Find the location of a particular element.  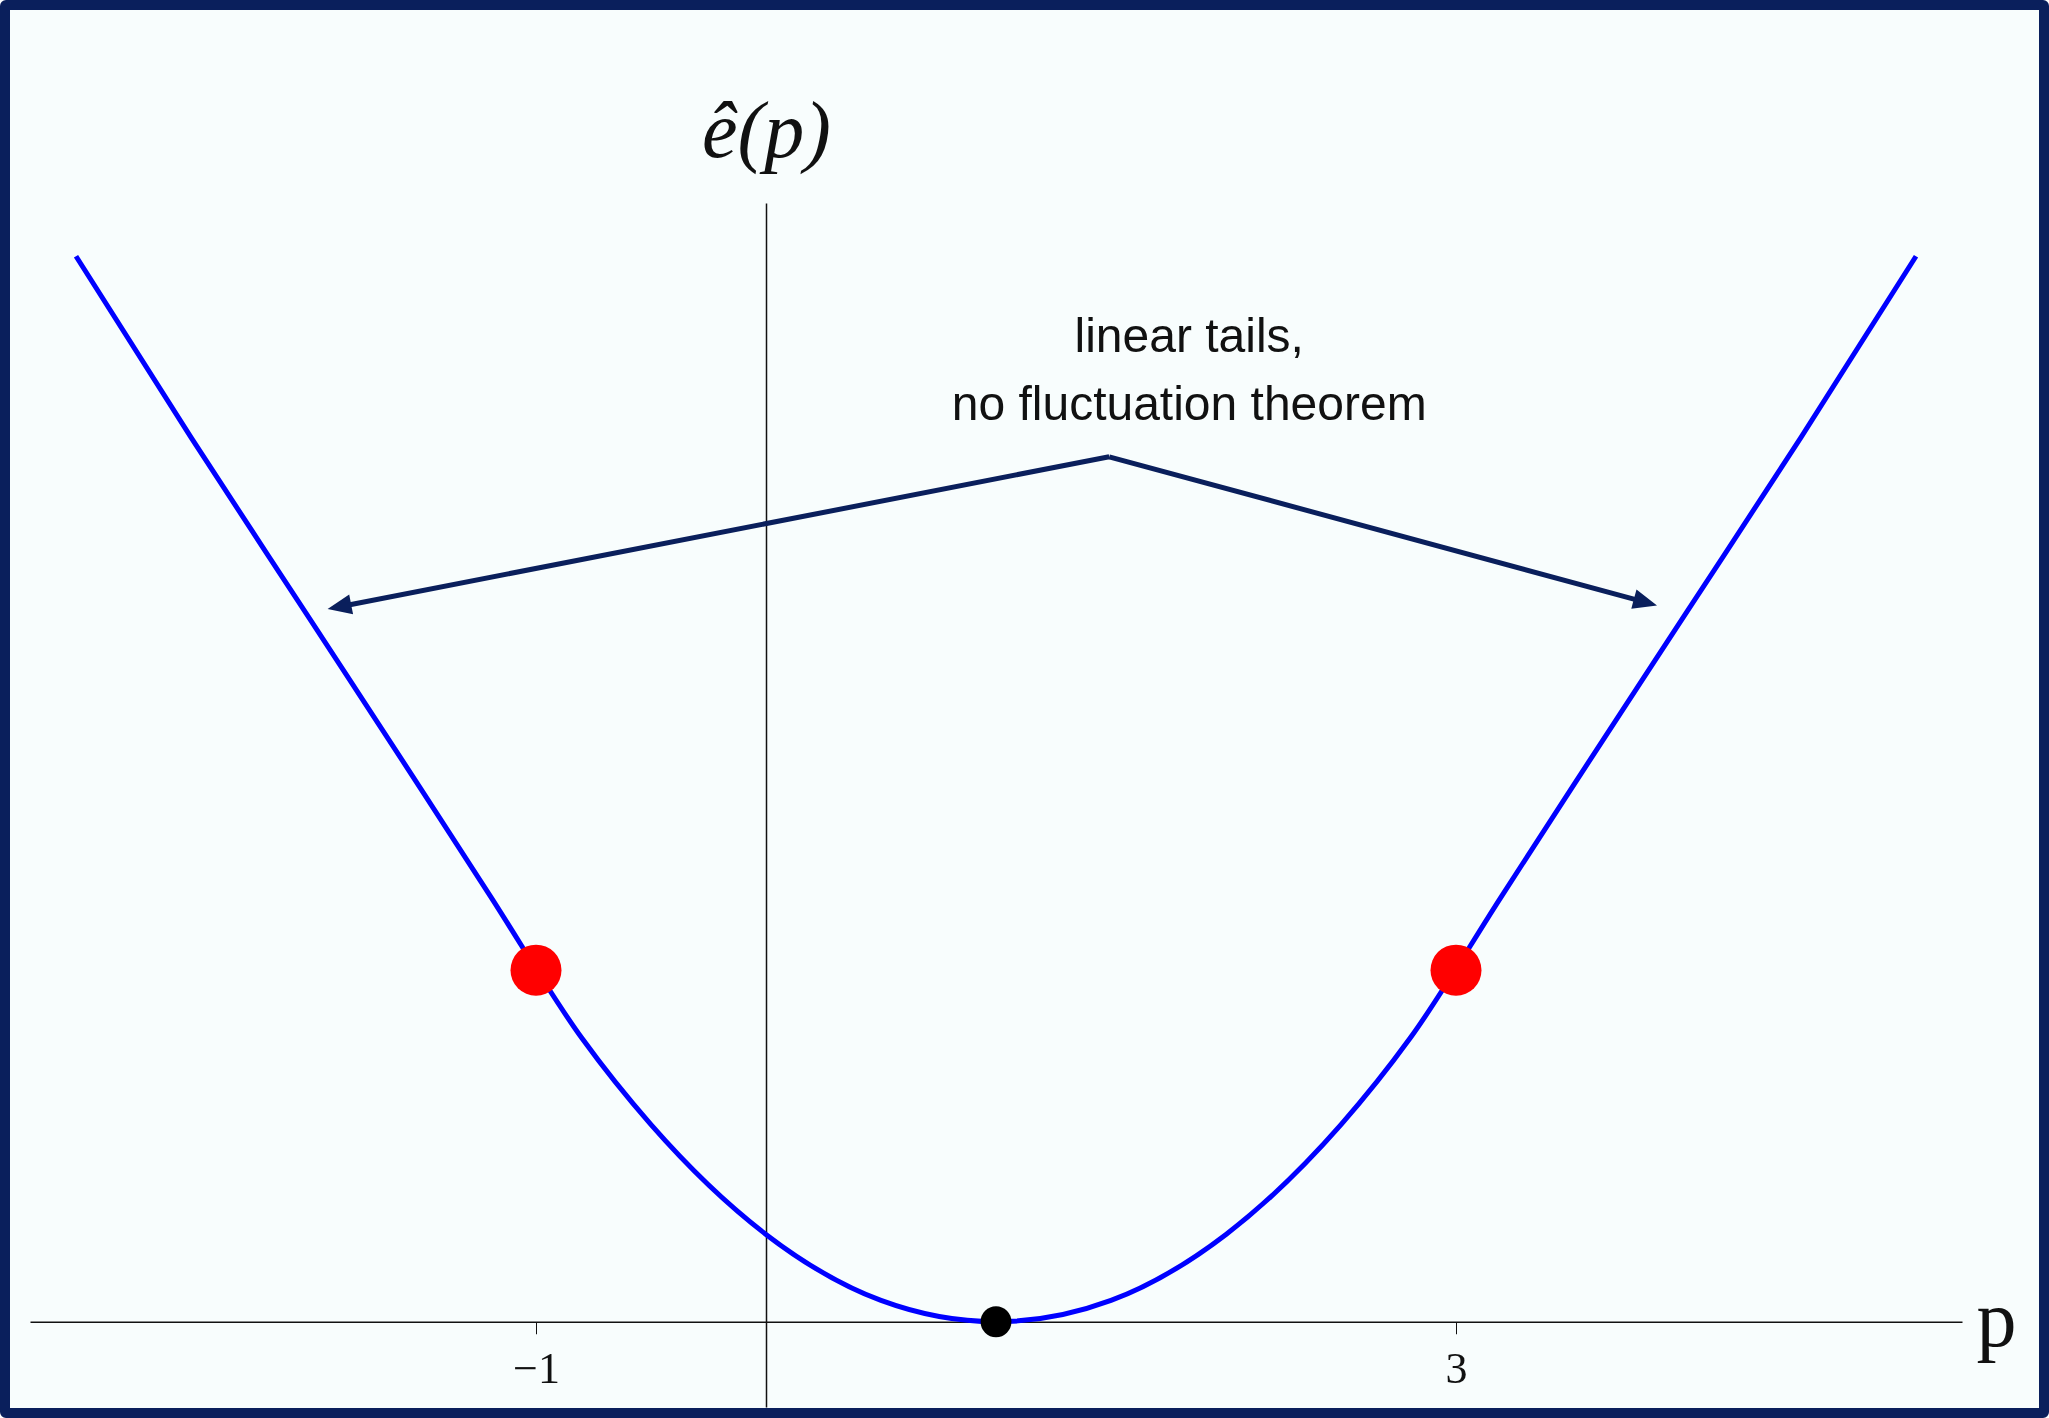

x-tick-label: 3 is located at coordinates (1456, 1369).